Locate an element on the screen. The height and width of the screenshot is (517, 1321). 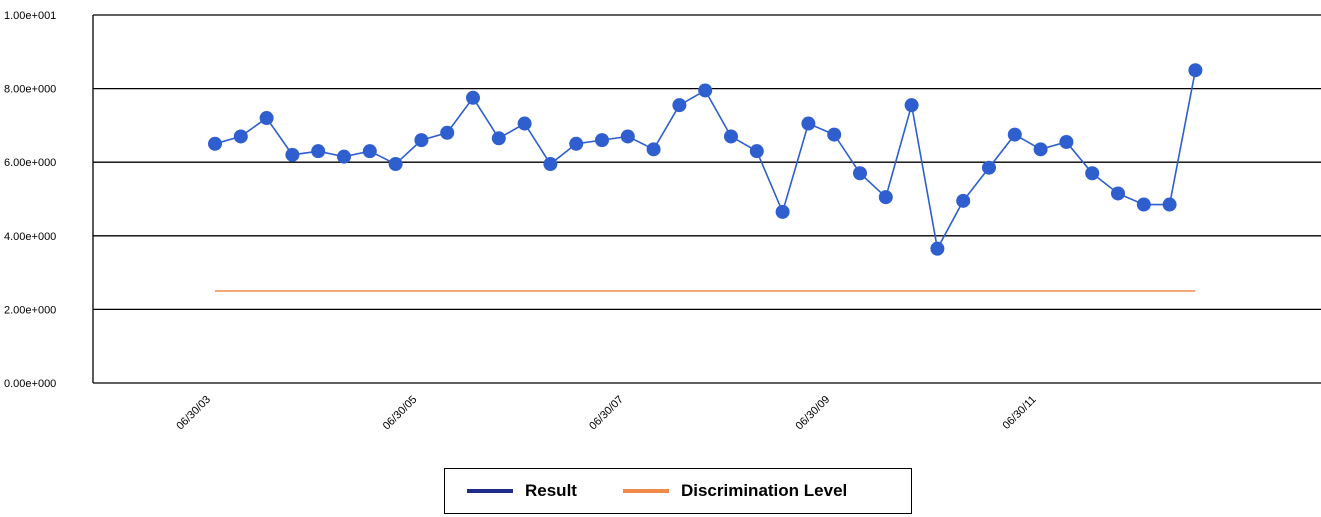
x-tick-label: 06/30/09 is located at coordinates (813, 413).